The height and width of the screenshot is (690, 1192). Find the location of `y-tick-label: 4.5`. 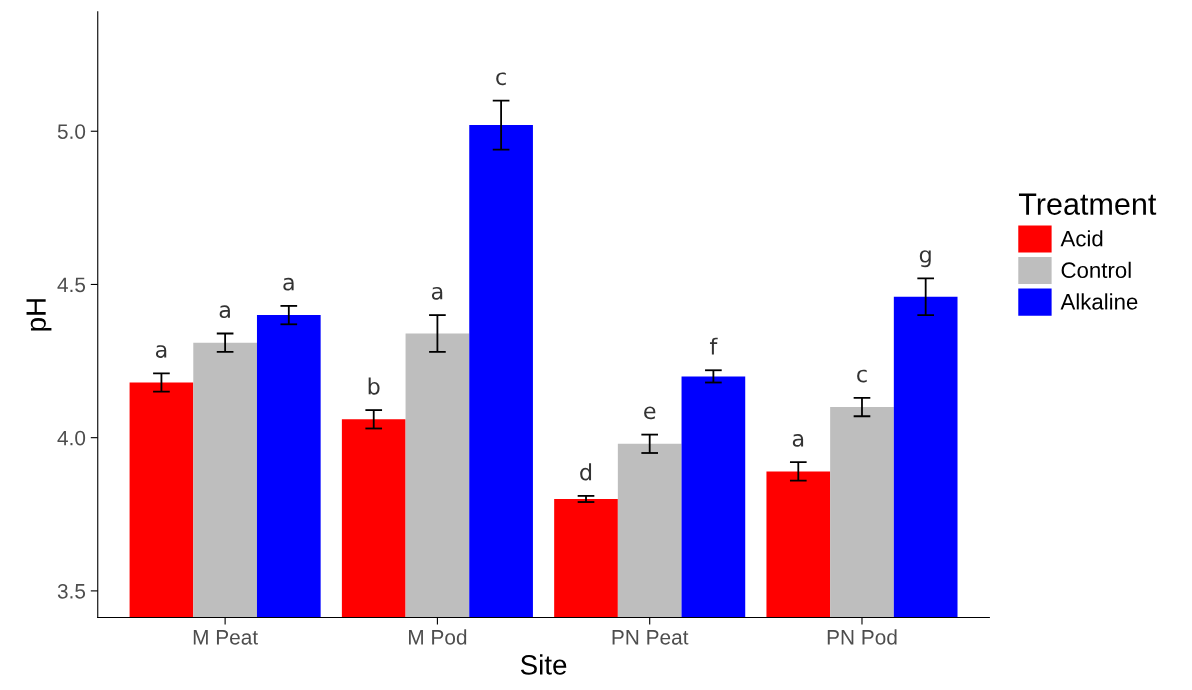

y-tick-label: 4.5 is located at coordinates (71, 285).